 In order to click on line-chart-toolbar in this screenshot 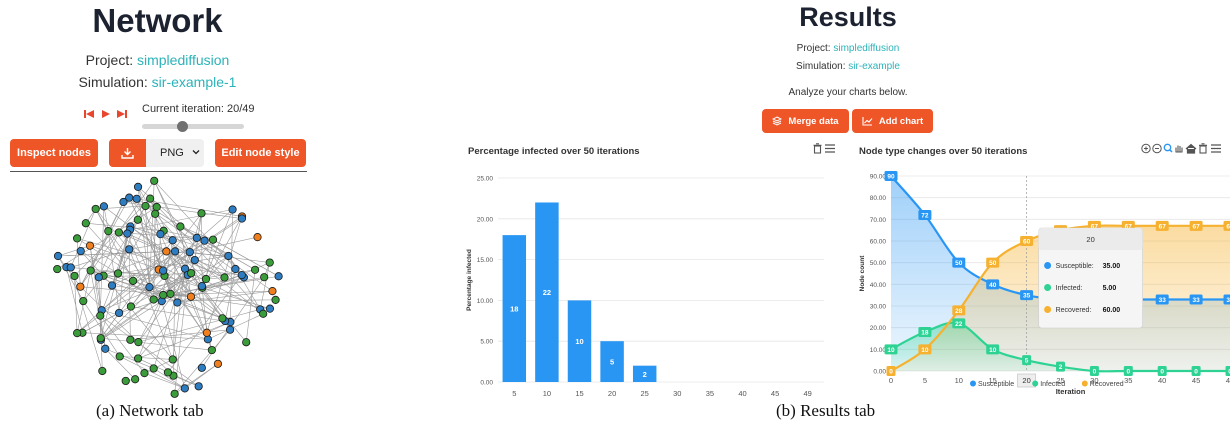, I will do `click(1185, 150)`.